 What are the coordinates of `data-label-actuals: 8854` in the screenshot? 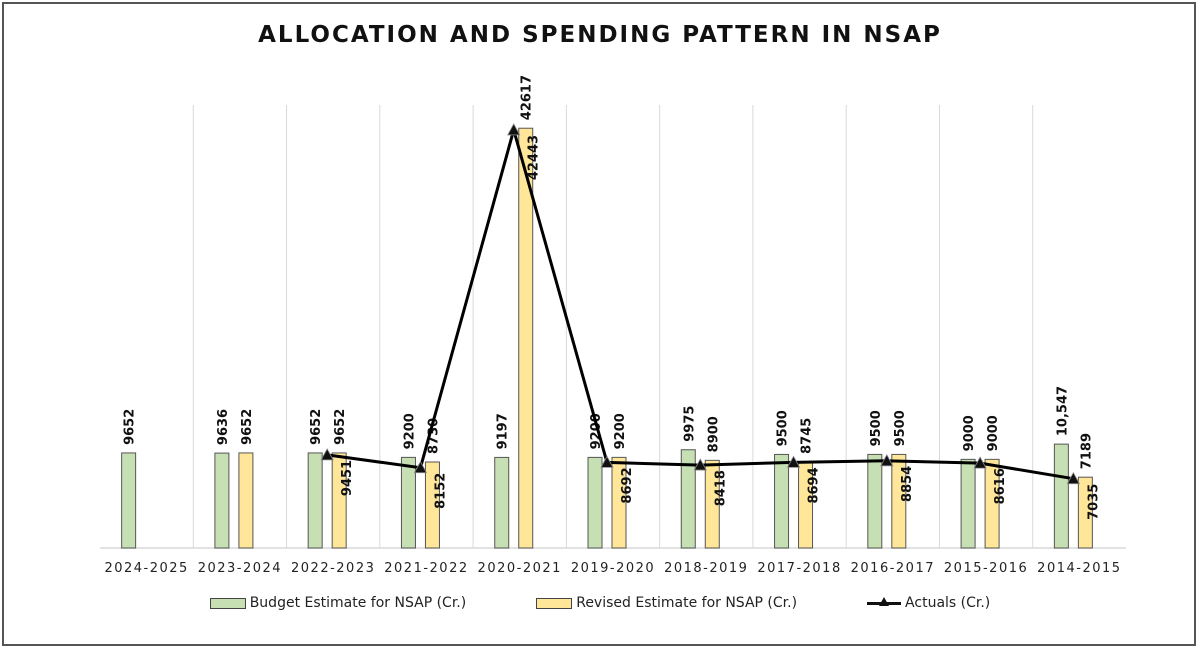 It's located at (907, 484).